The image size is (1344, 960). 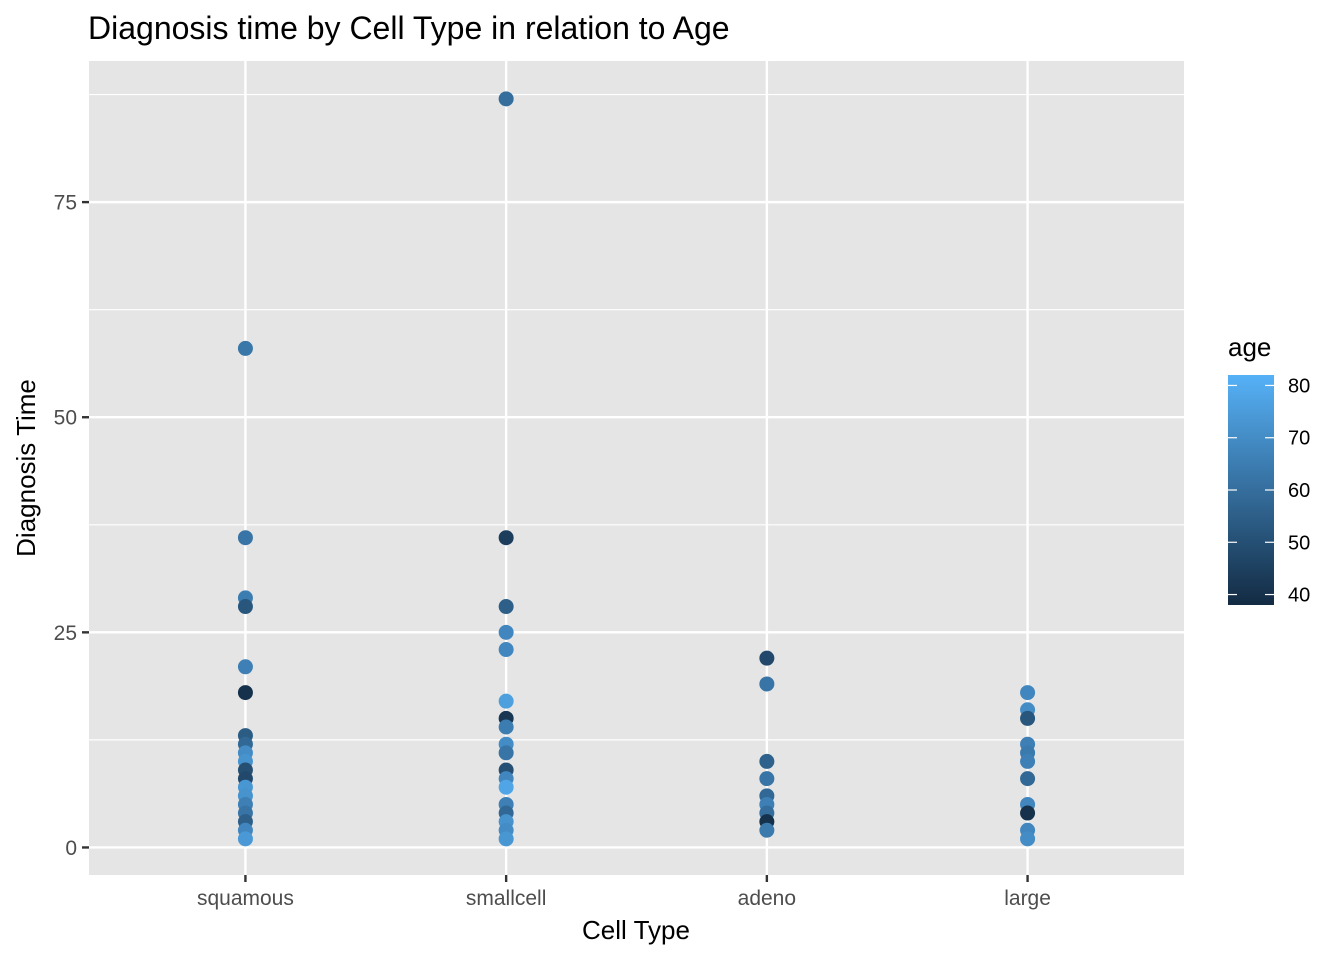 I want to click on legend-tick-label: 80, so click(x=1299, y=386).